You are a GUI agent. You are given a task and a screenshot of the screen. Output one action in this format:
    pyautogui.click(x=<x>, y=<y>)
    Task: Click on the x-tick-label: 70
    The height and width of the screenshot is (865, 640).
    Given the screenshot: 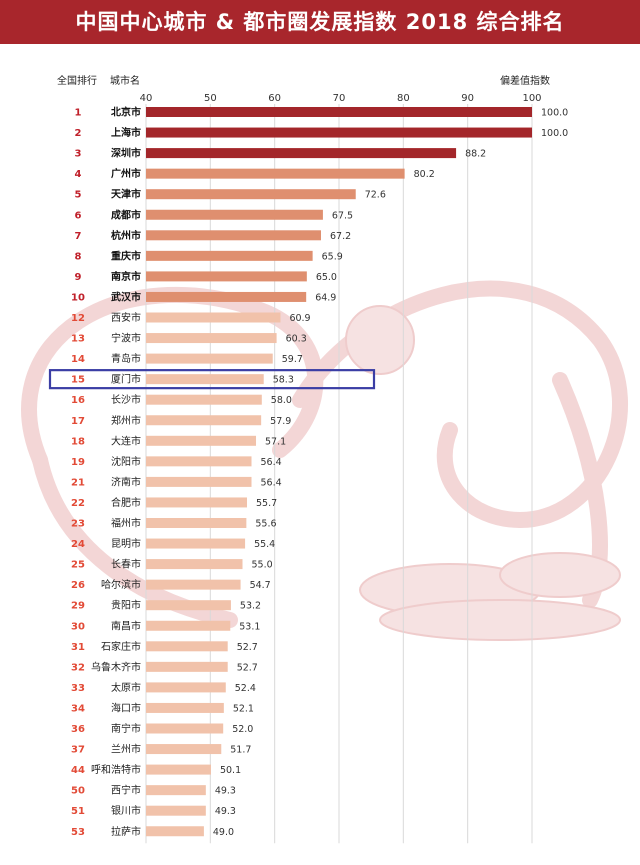 What is the action you would take?
    pyautogui.click(x=339, y=98)
    